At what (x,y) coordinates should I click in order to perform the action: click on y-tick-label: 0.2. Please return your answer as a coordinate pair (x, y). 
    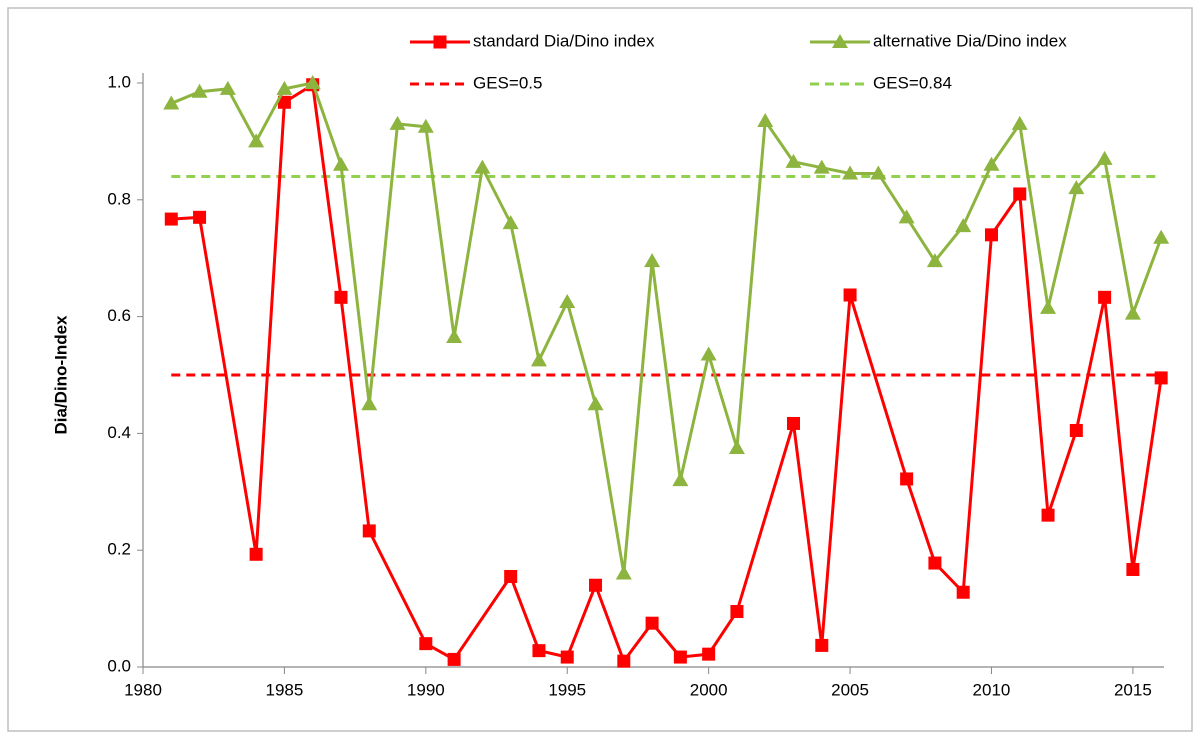
    Looking at the image, I should click on (119, 549).